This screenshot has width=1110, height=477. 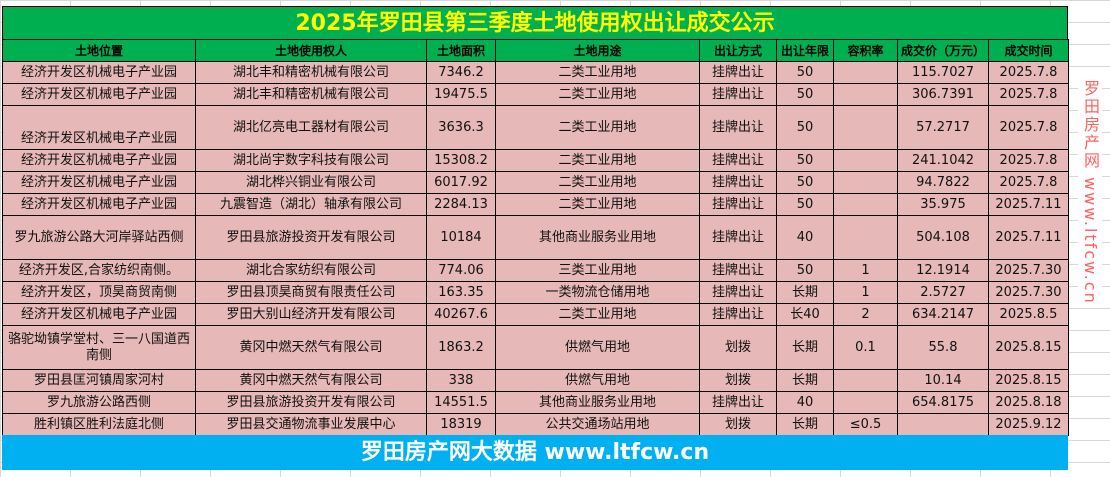 What do you see at coordinates (1028, 402) in the screenshot?
I see `table-cell: 2025.8.18` at bounding box center [1028, 402].